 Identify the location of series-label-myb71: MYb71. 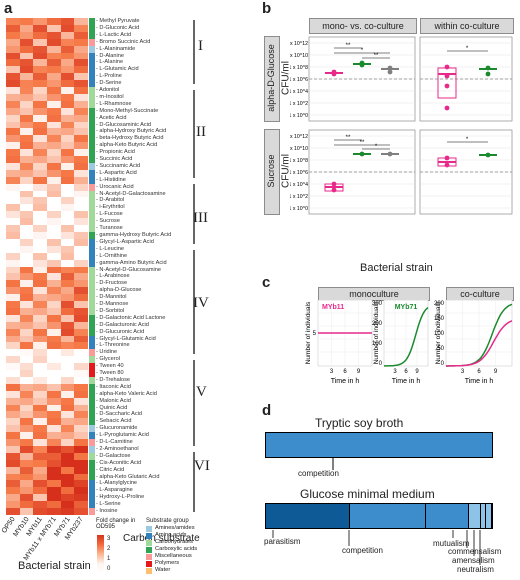
(406, 307).